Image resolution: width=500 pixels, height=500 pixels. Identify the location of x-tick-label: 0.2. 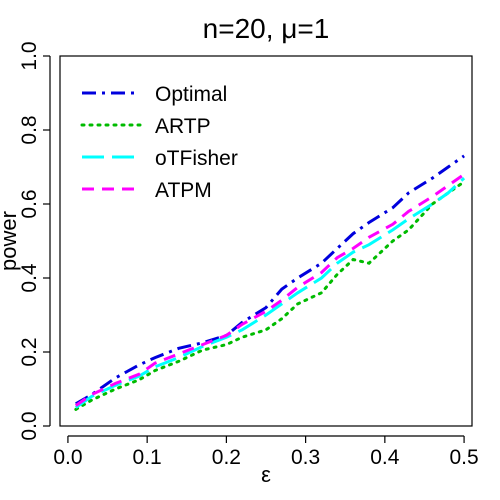
(226, 457).